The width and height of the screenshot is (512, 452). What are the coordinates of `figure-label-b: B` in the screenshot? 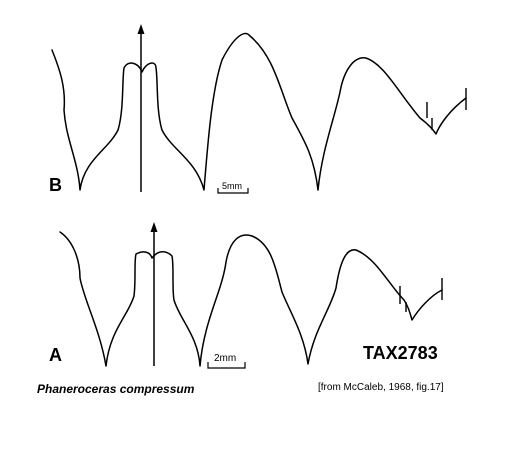 It's located at (55, 185).